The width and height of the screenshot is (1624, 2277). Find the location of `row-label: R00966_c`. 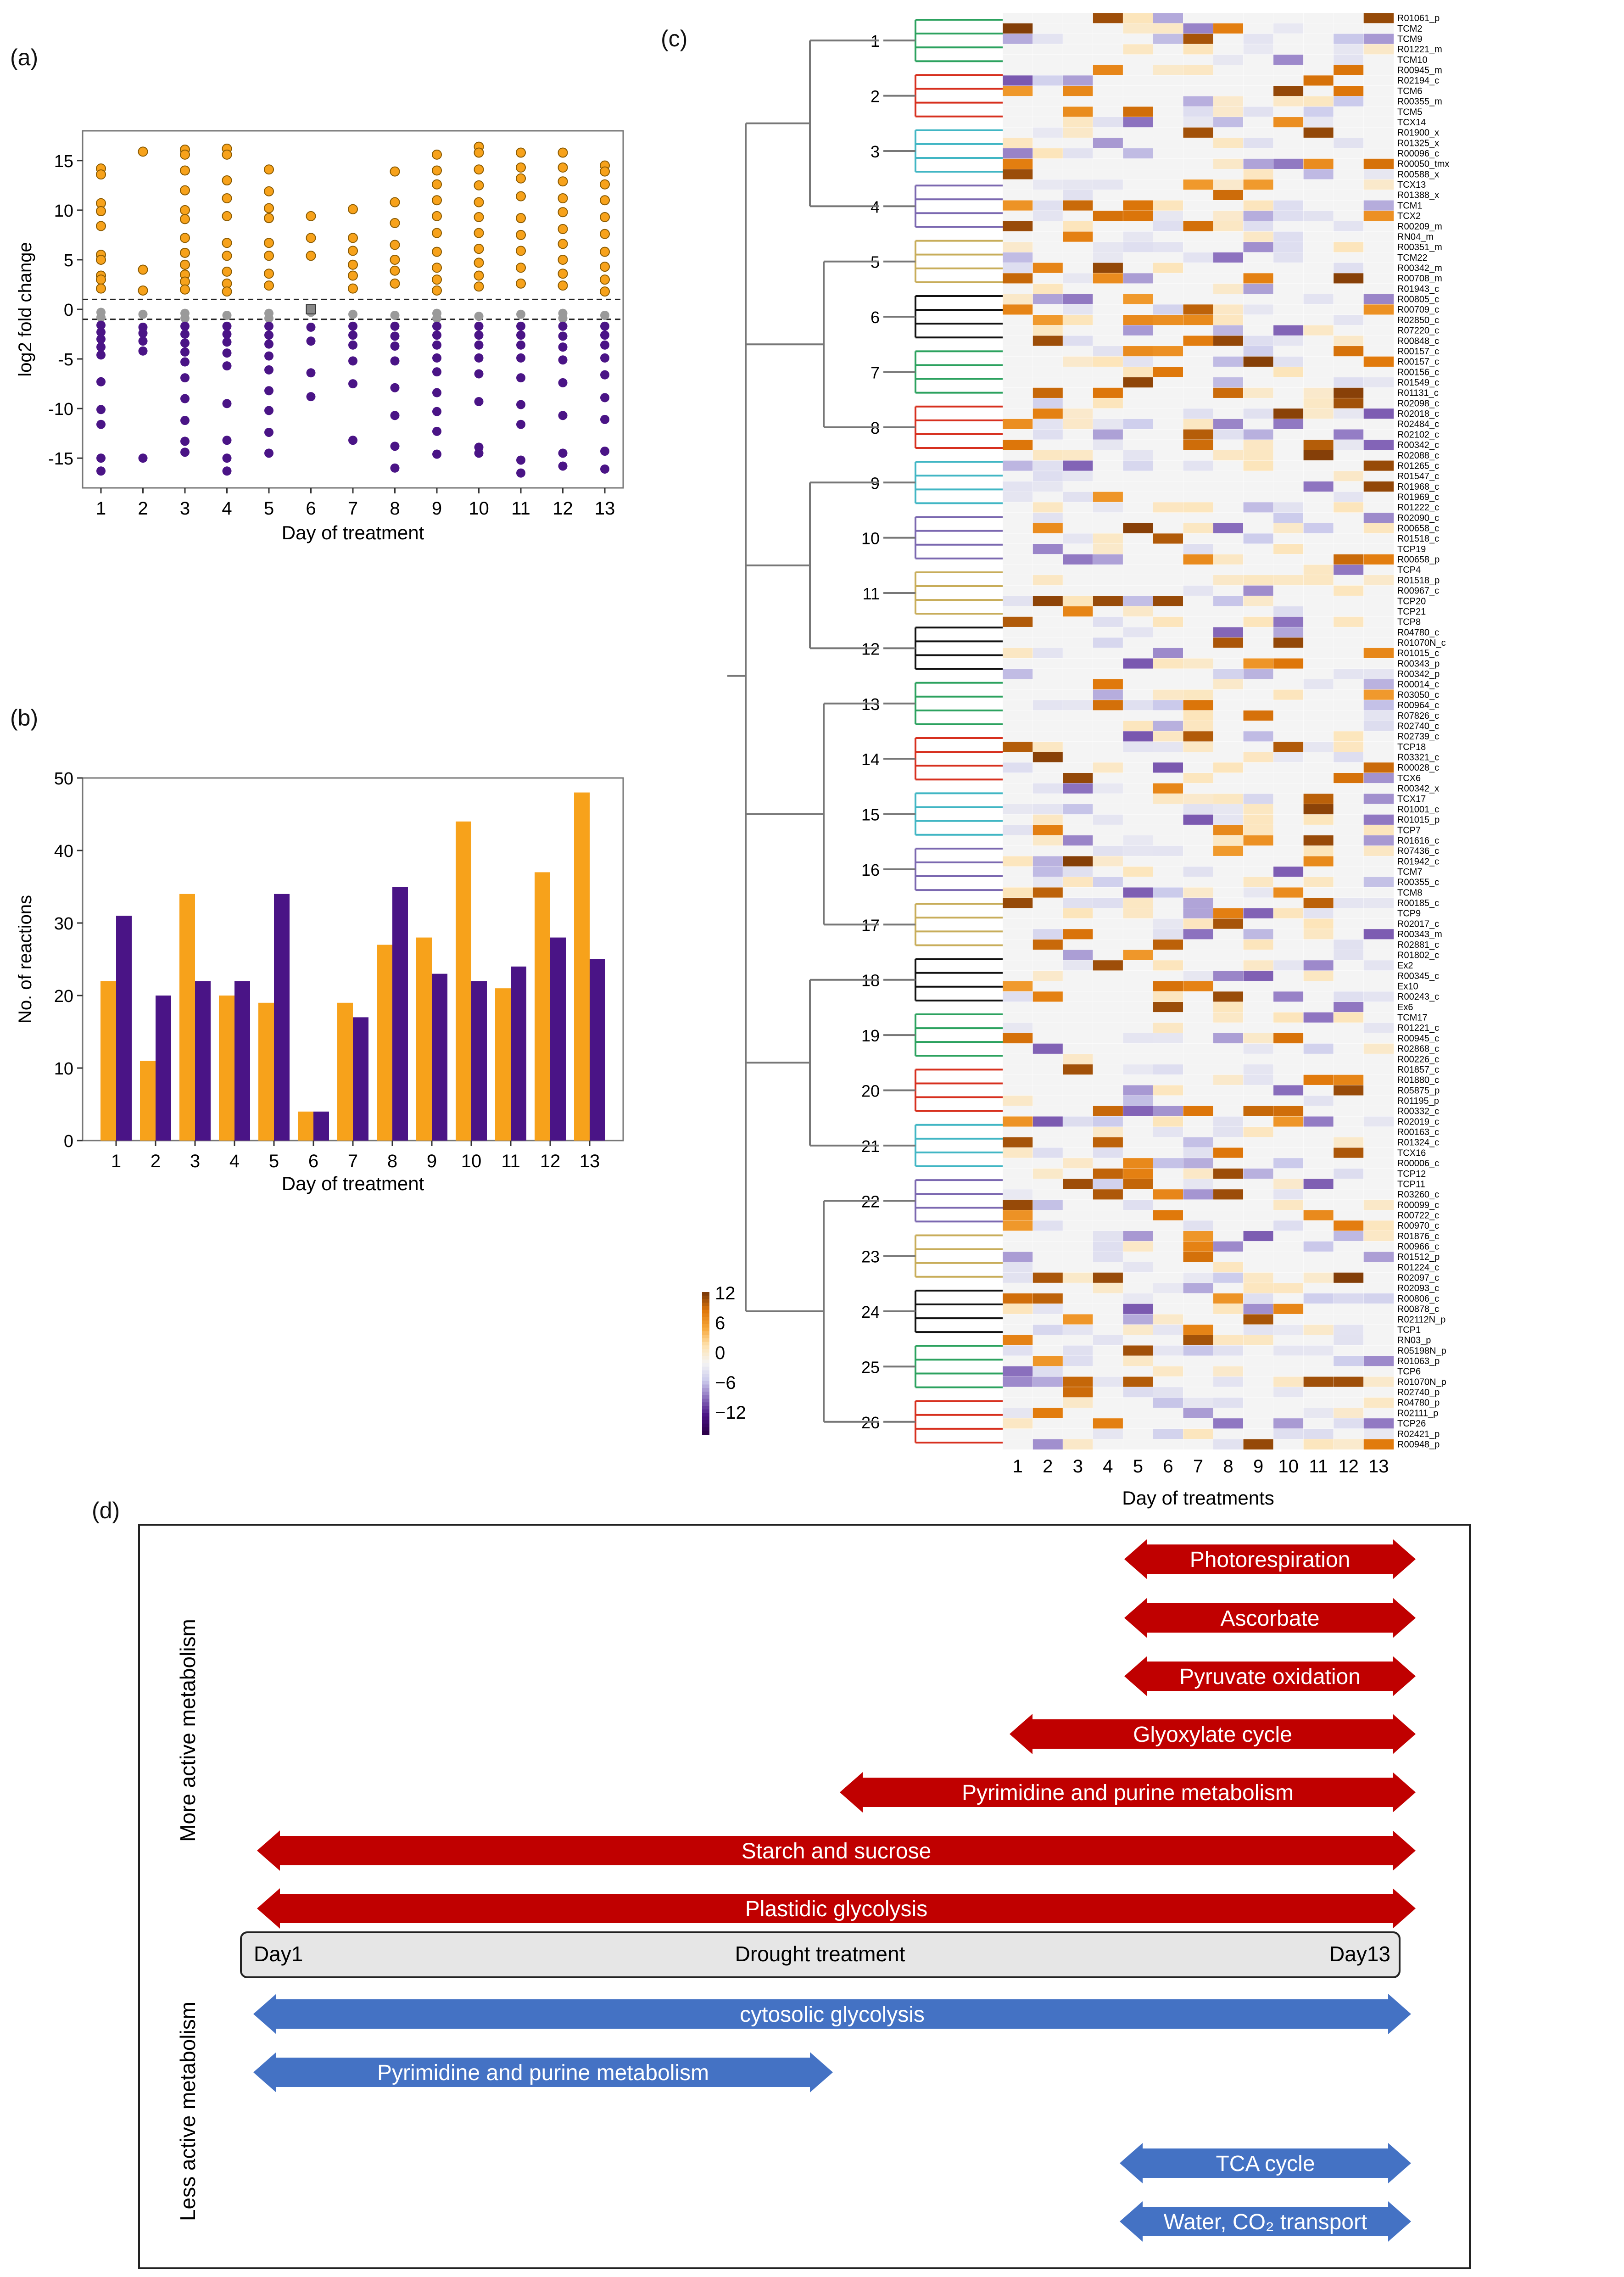

row-label: R00966_c is located at coordinates (1418, 1247).